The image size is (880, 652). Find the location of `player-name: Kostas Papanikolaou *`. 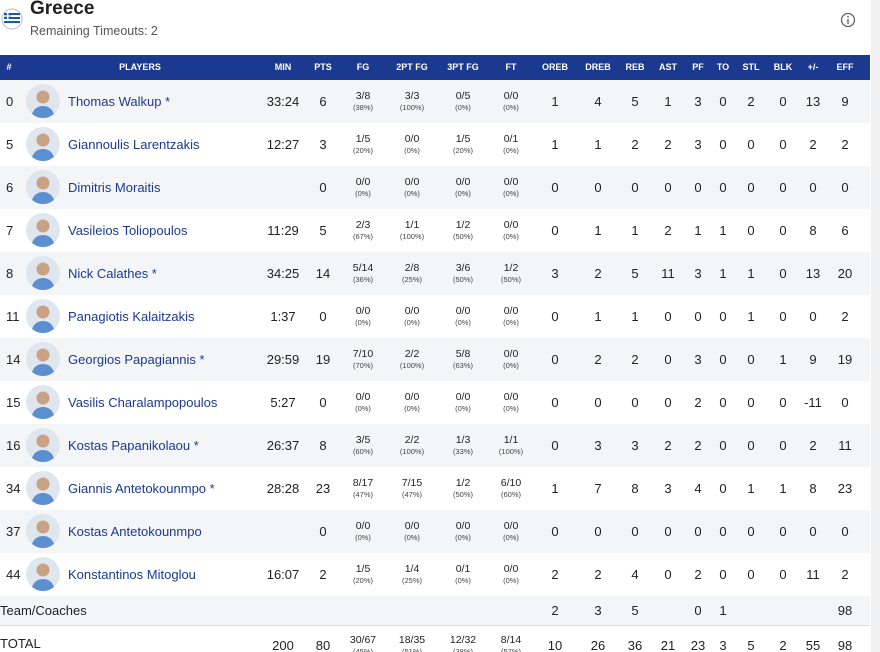

player-name: Kostas Papanikolaou * is located at coordinates (133, 445).